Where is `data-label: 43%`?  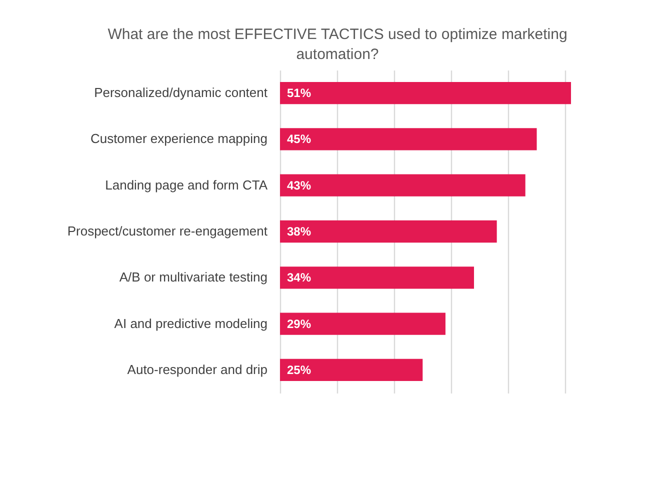
data-label: 43% is located at coordinates (299, 185).